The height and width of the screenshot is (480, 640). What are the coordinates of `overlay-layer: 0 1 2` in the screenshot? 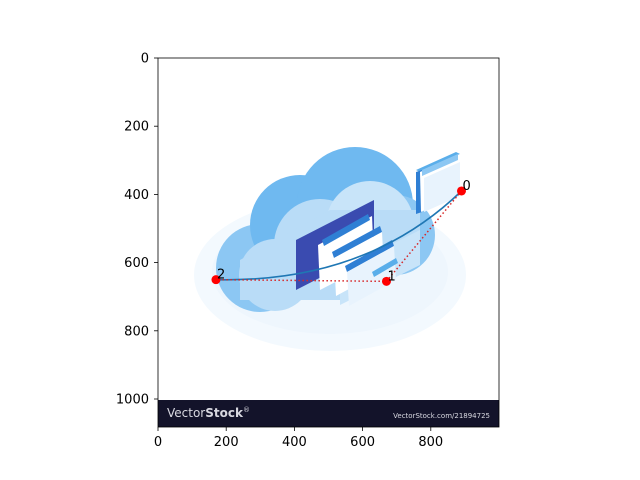 It's located at (341, 232).